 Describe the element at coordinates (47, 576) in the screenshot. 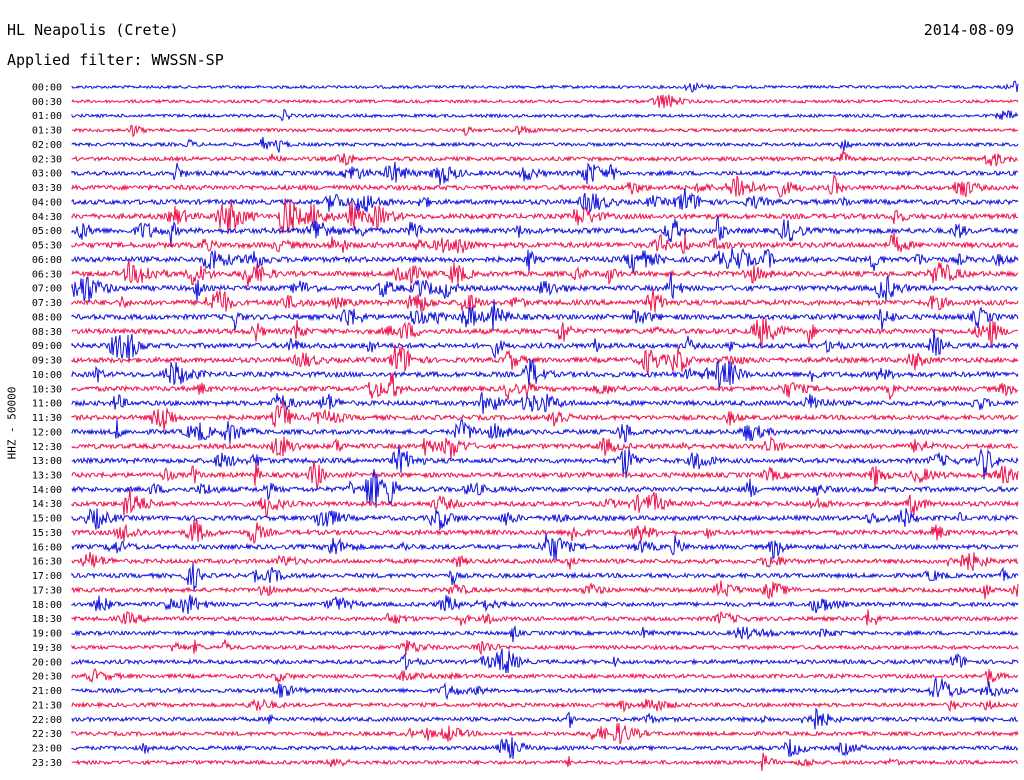

I see `time-tick-label: 17:00` at that location.